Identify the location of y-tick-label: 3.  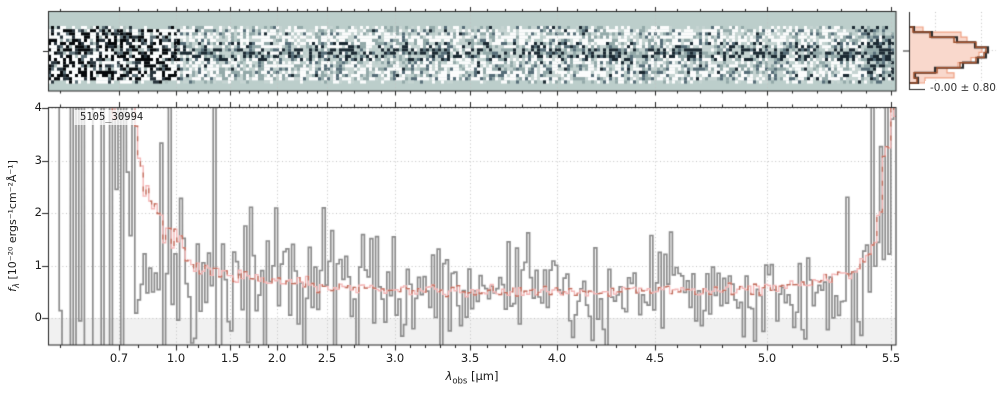
(38, 159).